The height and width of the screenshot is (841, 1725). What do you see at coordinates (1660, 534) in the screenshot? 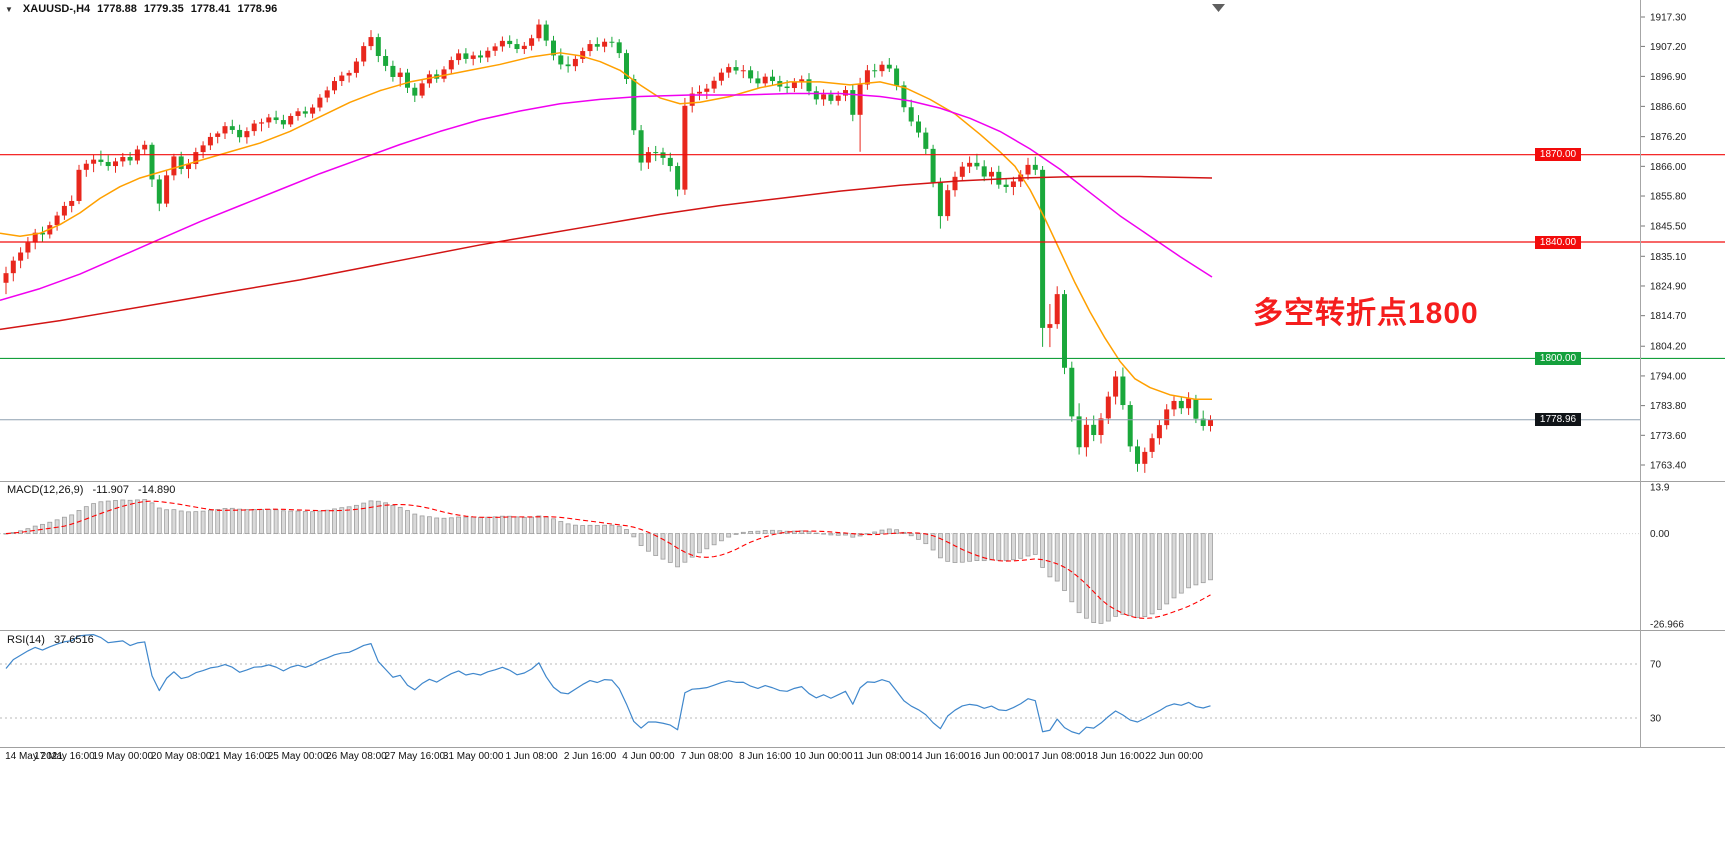
I see `macd-axis-label: 0.00` at bounding box center [1660, 534].